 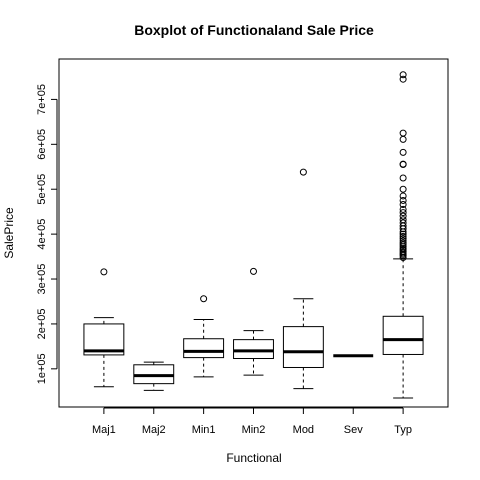 What do you see at coordinates (42, 189) in the screenshot?
I see `y-tick-label: 5e+05` at bounding box center [42, 189].